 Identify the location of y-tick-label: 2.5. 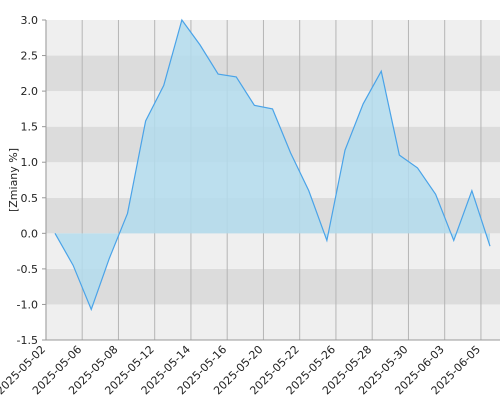
(30, 56).